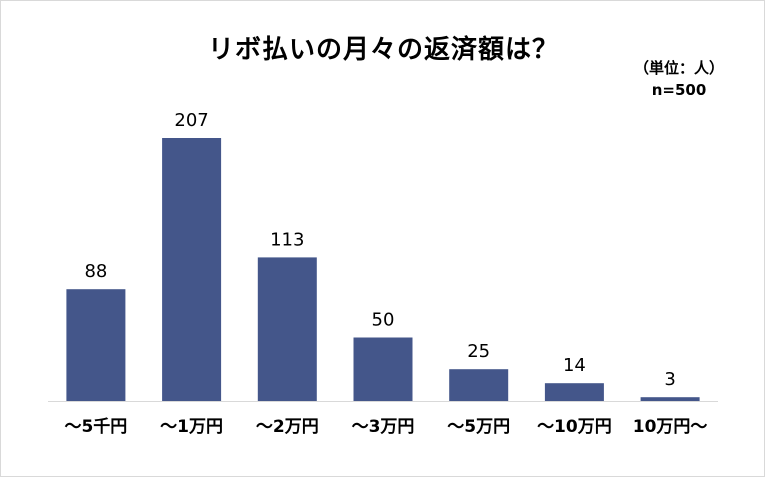 The height and width of the screenshot is (477, 765). Describe the element at coordinates (191, 120) in the screenshot. I see `data-label-2: 207` at that location.